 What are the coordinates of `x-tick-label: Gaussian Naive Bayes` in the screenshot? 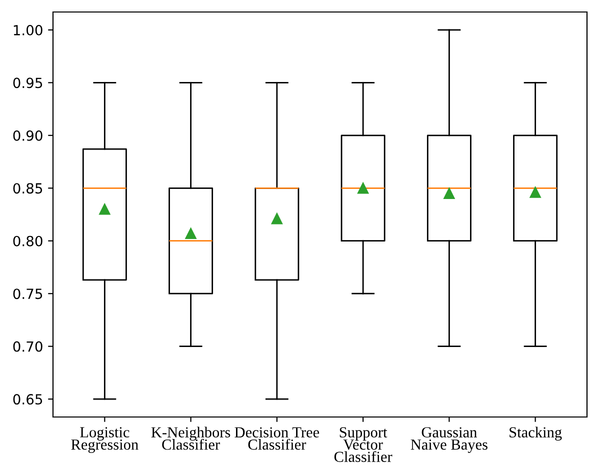 It's located at (449, 440).